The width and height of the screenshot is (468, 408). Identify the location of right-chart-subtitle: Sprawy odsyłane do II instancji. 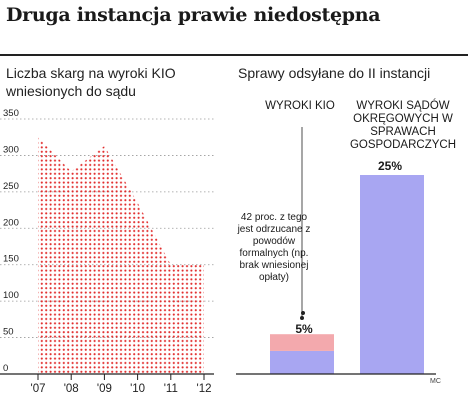
(334, 73).